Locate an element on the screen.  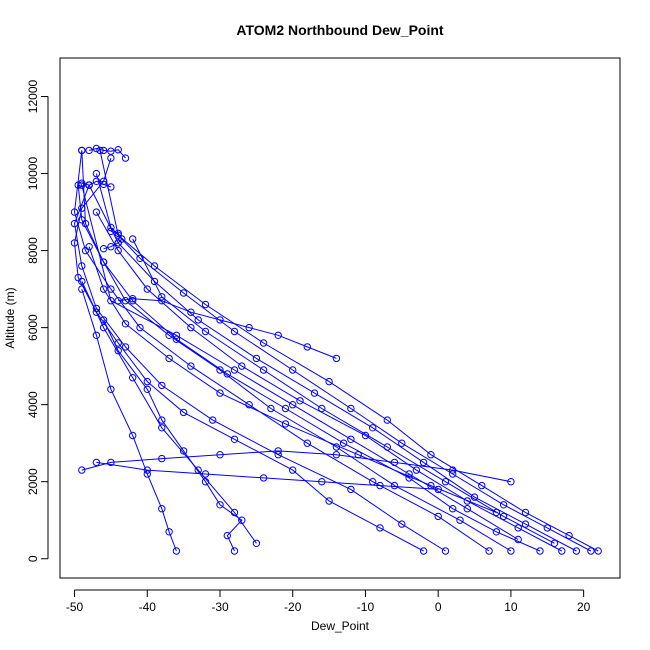
x-tick-label: -30 is located at coordinates (220, 607).